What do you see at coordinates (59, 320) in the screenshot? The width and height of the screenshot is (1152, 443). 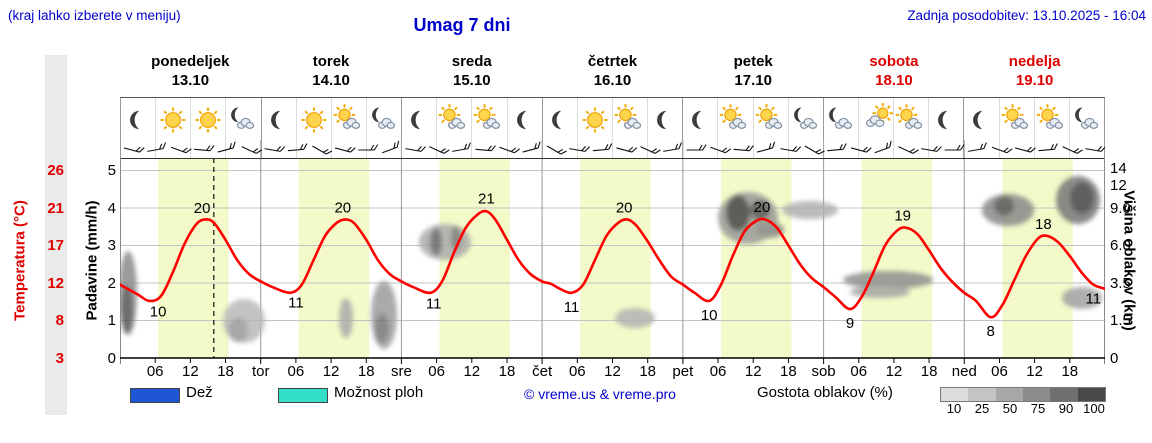 I see `temp-axis-tick: 8` at bounding box center [59, 320].